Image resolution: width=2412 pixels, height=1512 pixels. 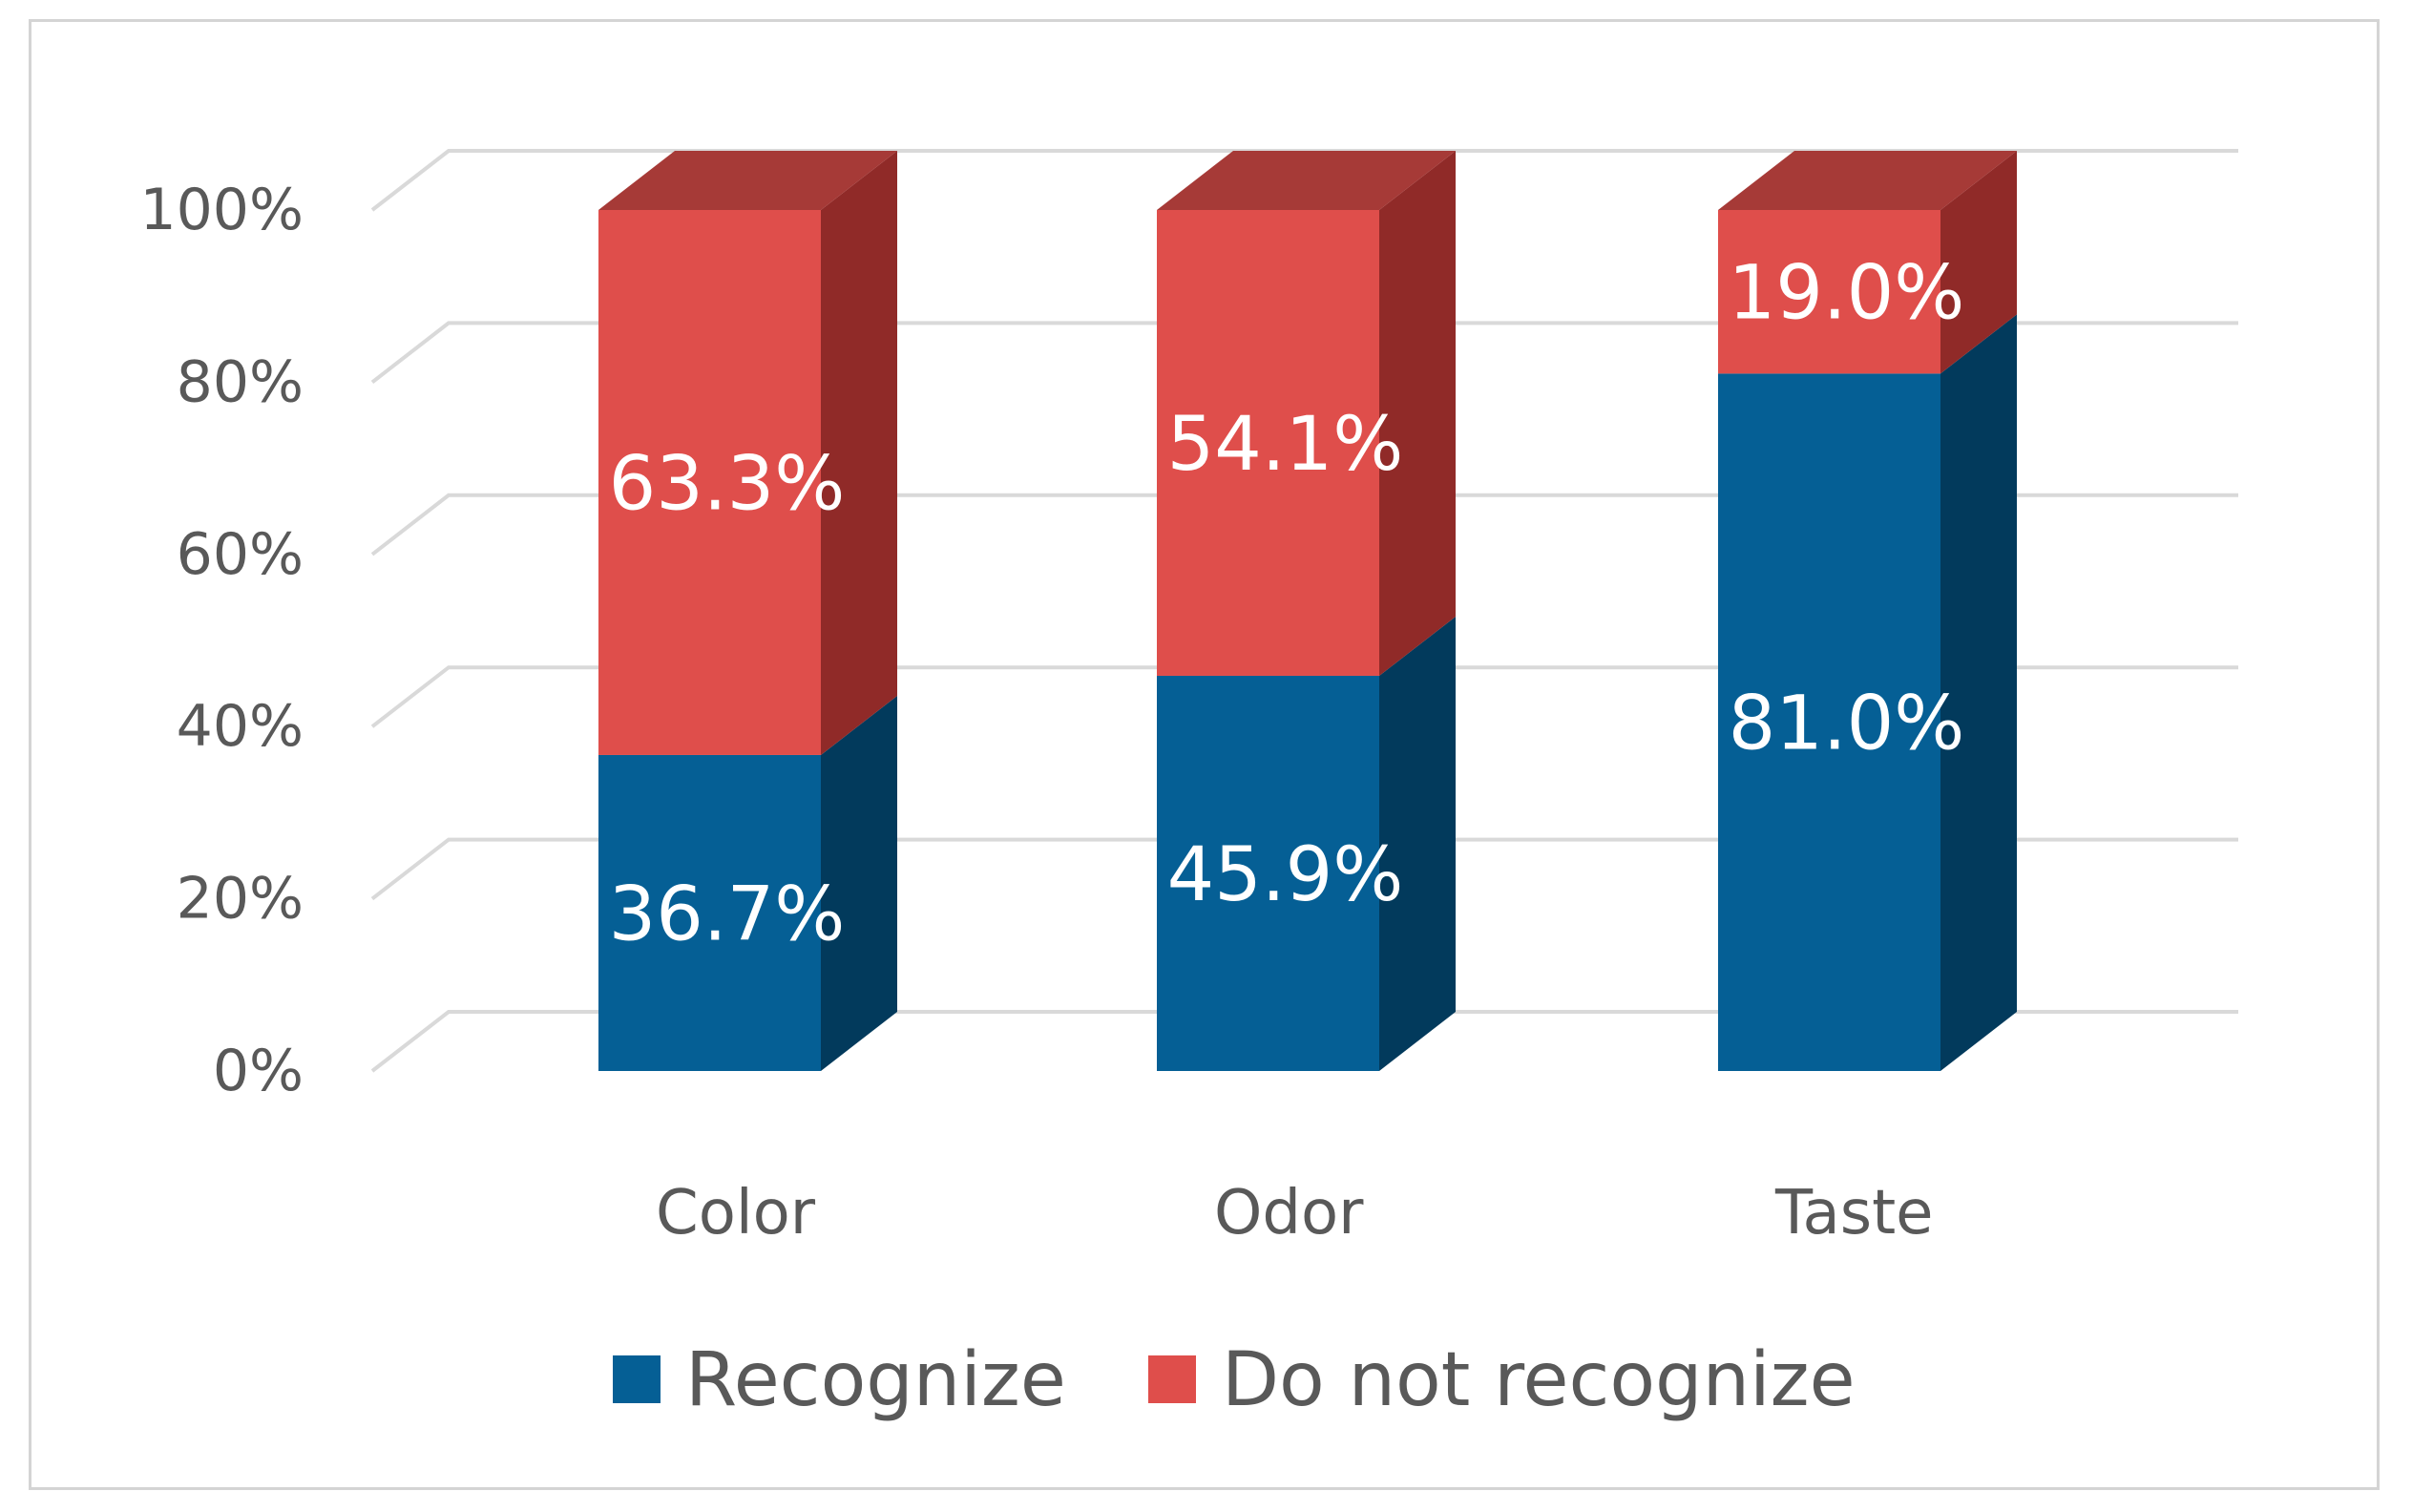 I want to click on data-label-recognize: 81.0%, so click(x=1847, y=724).